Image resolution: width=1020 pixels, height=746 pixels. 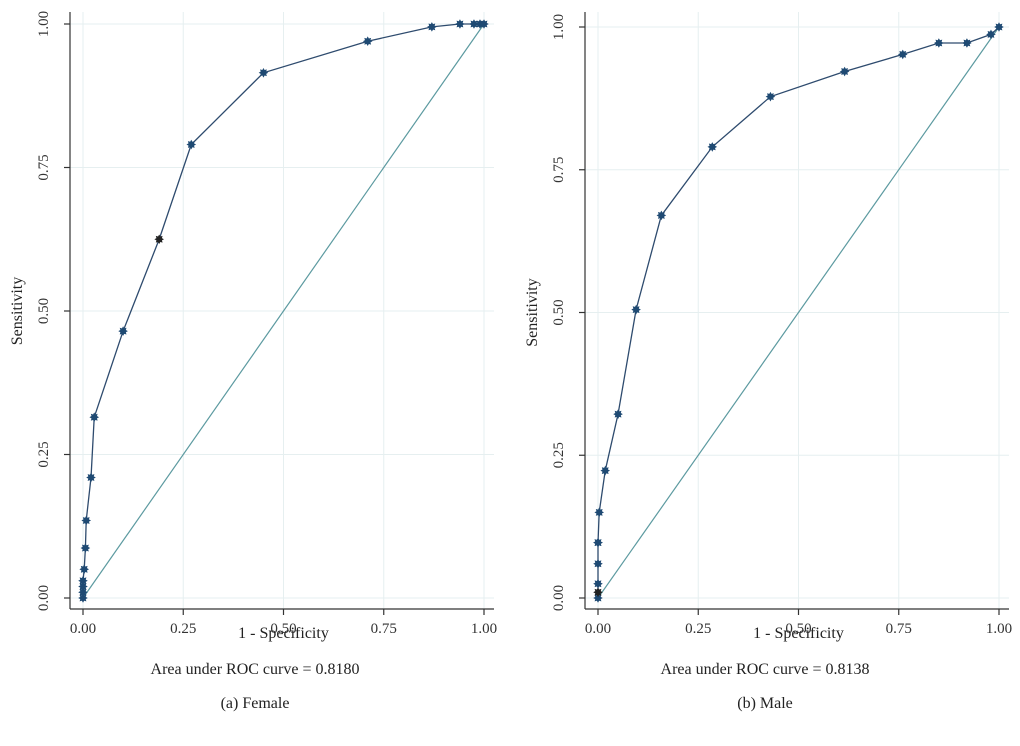 I want to click on subfigure-caption-male: (b) Male, so click(x=765, y=703).